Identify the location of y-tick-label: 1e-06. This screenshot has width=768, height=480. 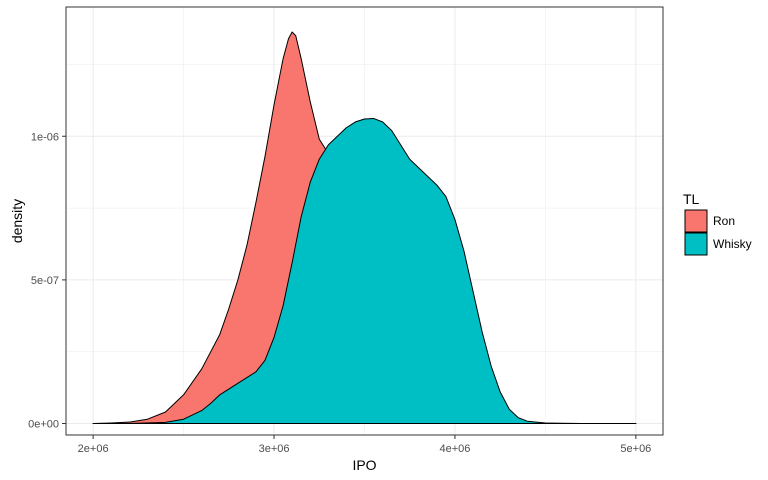
(45, 137).